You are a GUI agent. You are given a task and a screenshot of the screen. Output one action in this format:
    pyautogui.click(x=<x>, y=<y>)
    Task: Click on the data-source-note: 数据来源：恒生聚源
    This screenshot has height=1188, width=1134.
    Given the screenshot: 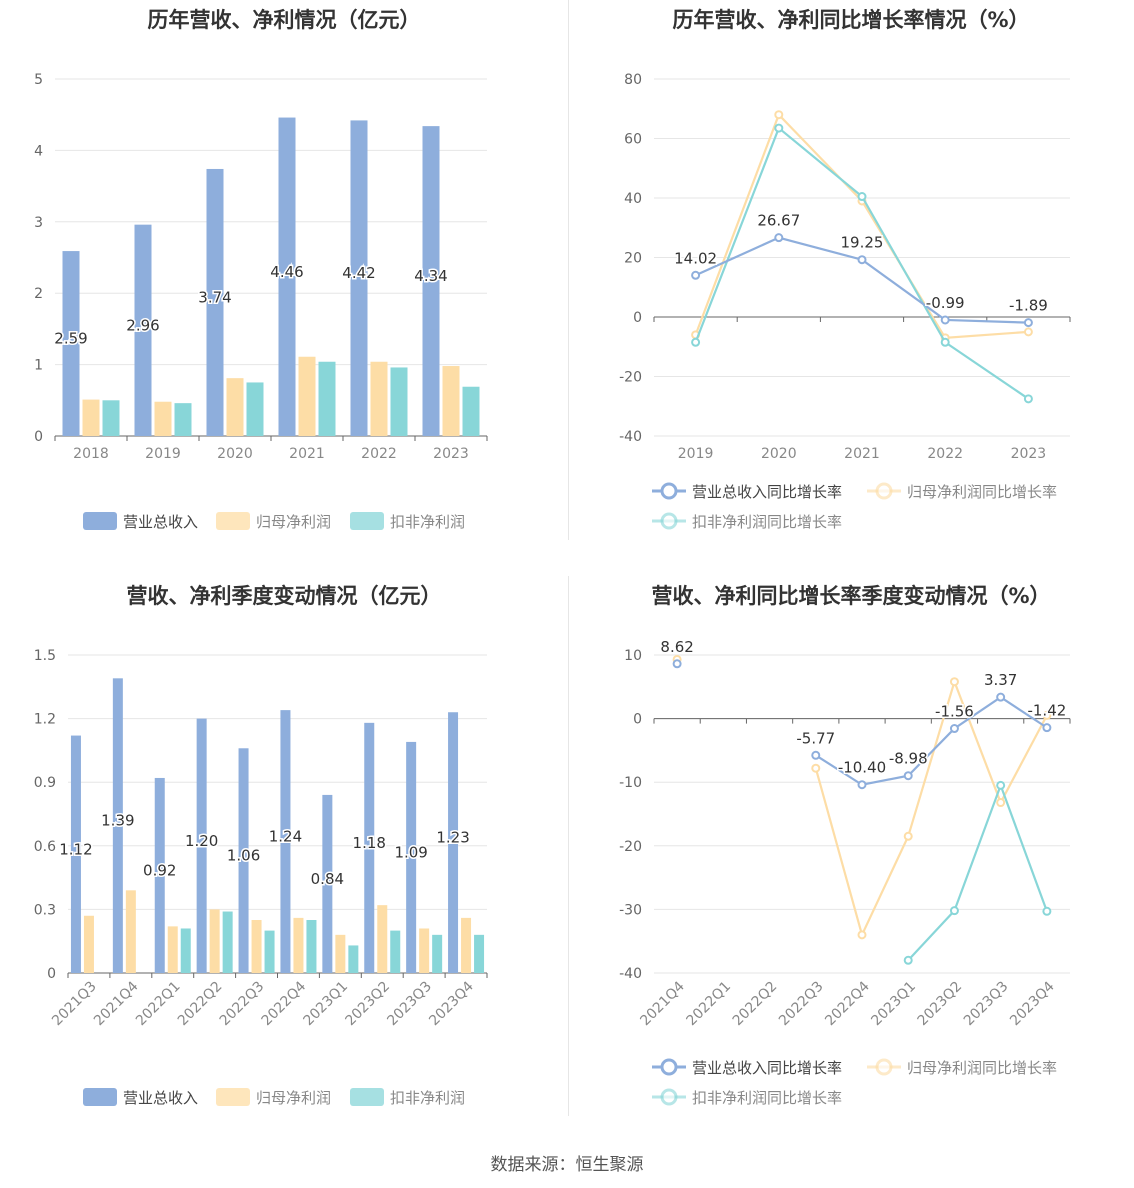 What is the action you would take?
    pyautogui.click(x=567, y=1165)
    